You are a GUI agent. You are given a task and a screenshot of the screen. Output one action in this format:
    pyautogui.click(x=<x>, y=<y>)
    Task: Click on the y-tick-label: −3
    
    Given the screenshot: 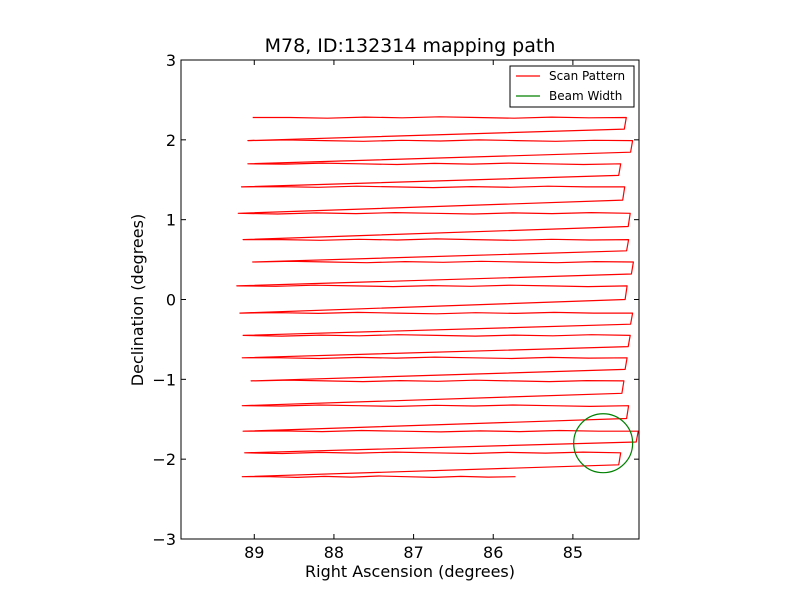 What is the action you would take?
    pyautogui.click(x=164, y=539)
    